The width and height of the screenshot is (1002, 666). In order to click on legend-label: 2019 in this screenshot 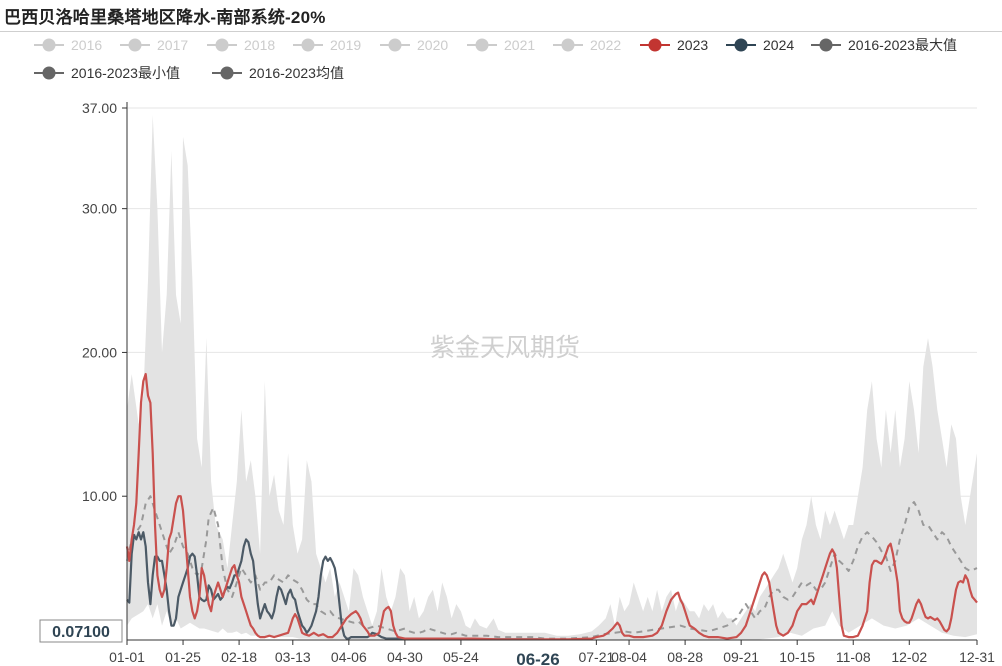, I will do `click(345, 45)`.